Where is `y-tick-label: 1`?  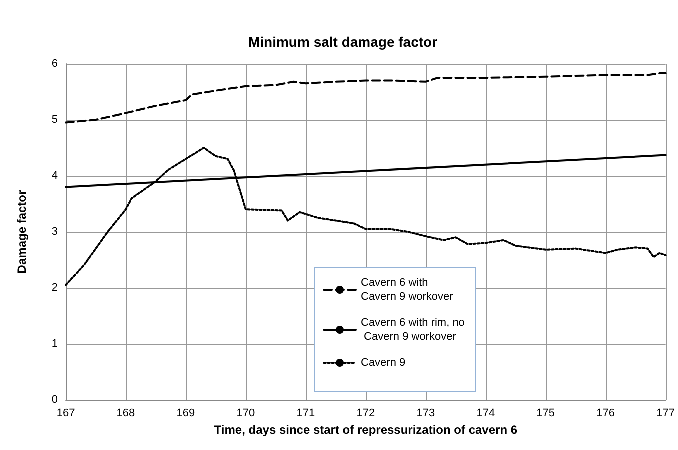 y-tick-label: 1 is located at coordinates (55, 344).